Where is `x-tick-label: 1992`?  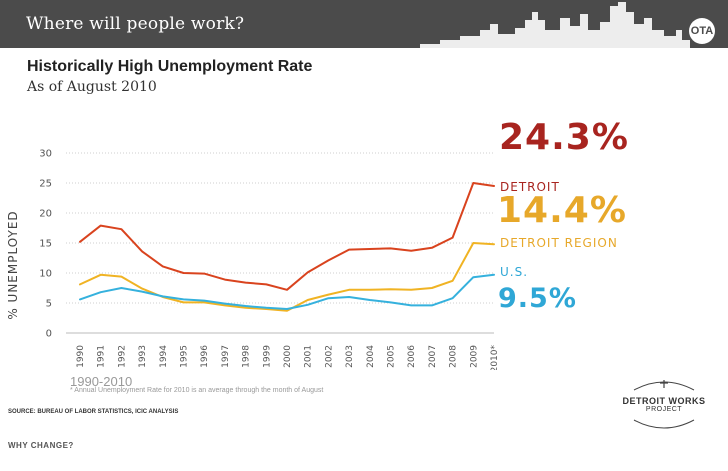
x-tick-label: 1992 is located at coordinates (122, 356).